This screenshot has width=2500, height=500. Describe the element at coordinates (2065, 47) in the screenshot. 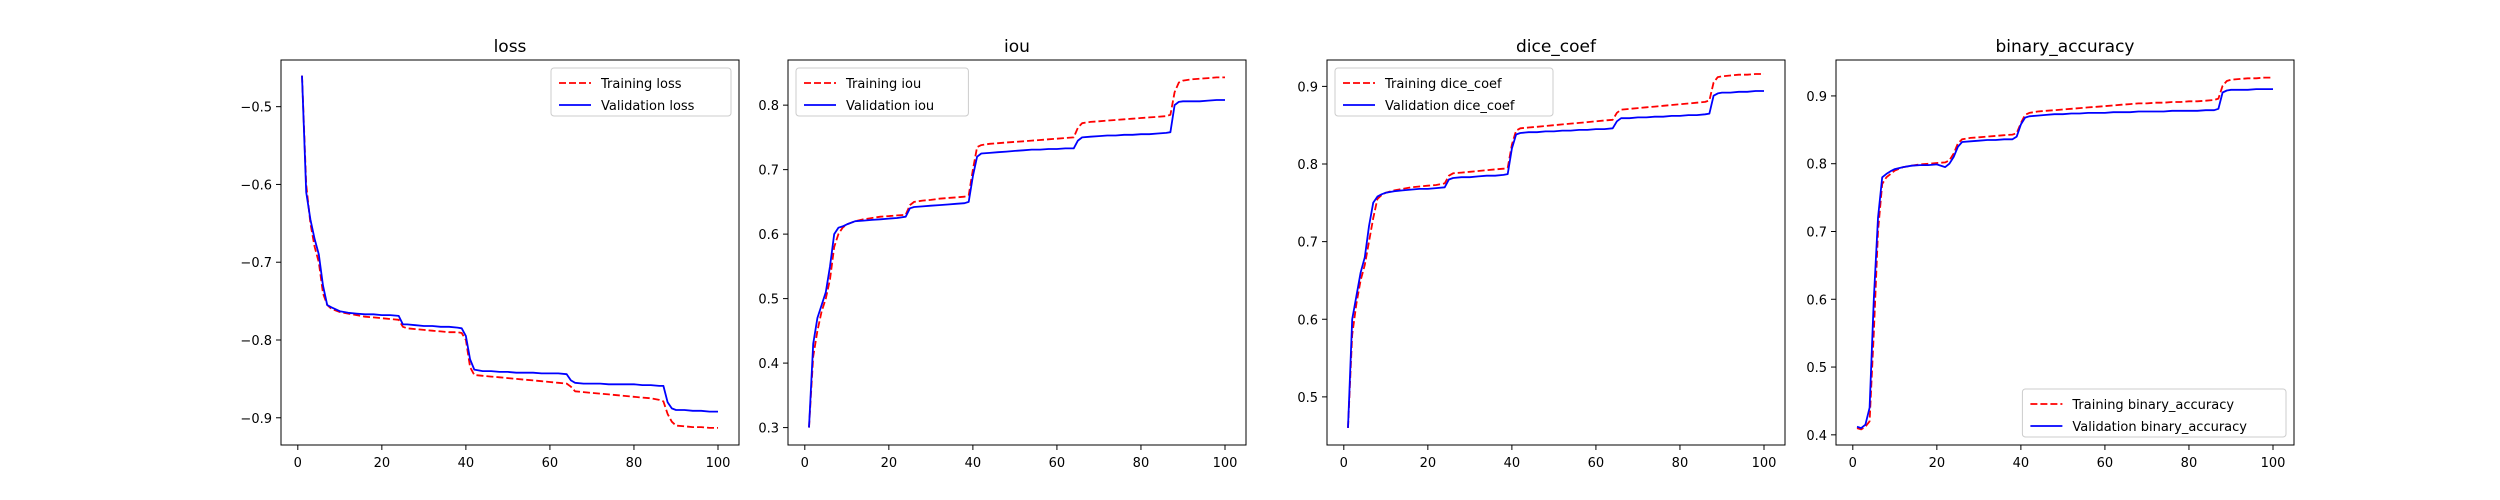

I see `subplot-title: binary_accuracy` at that location.